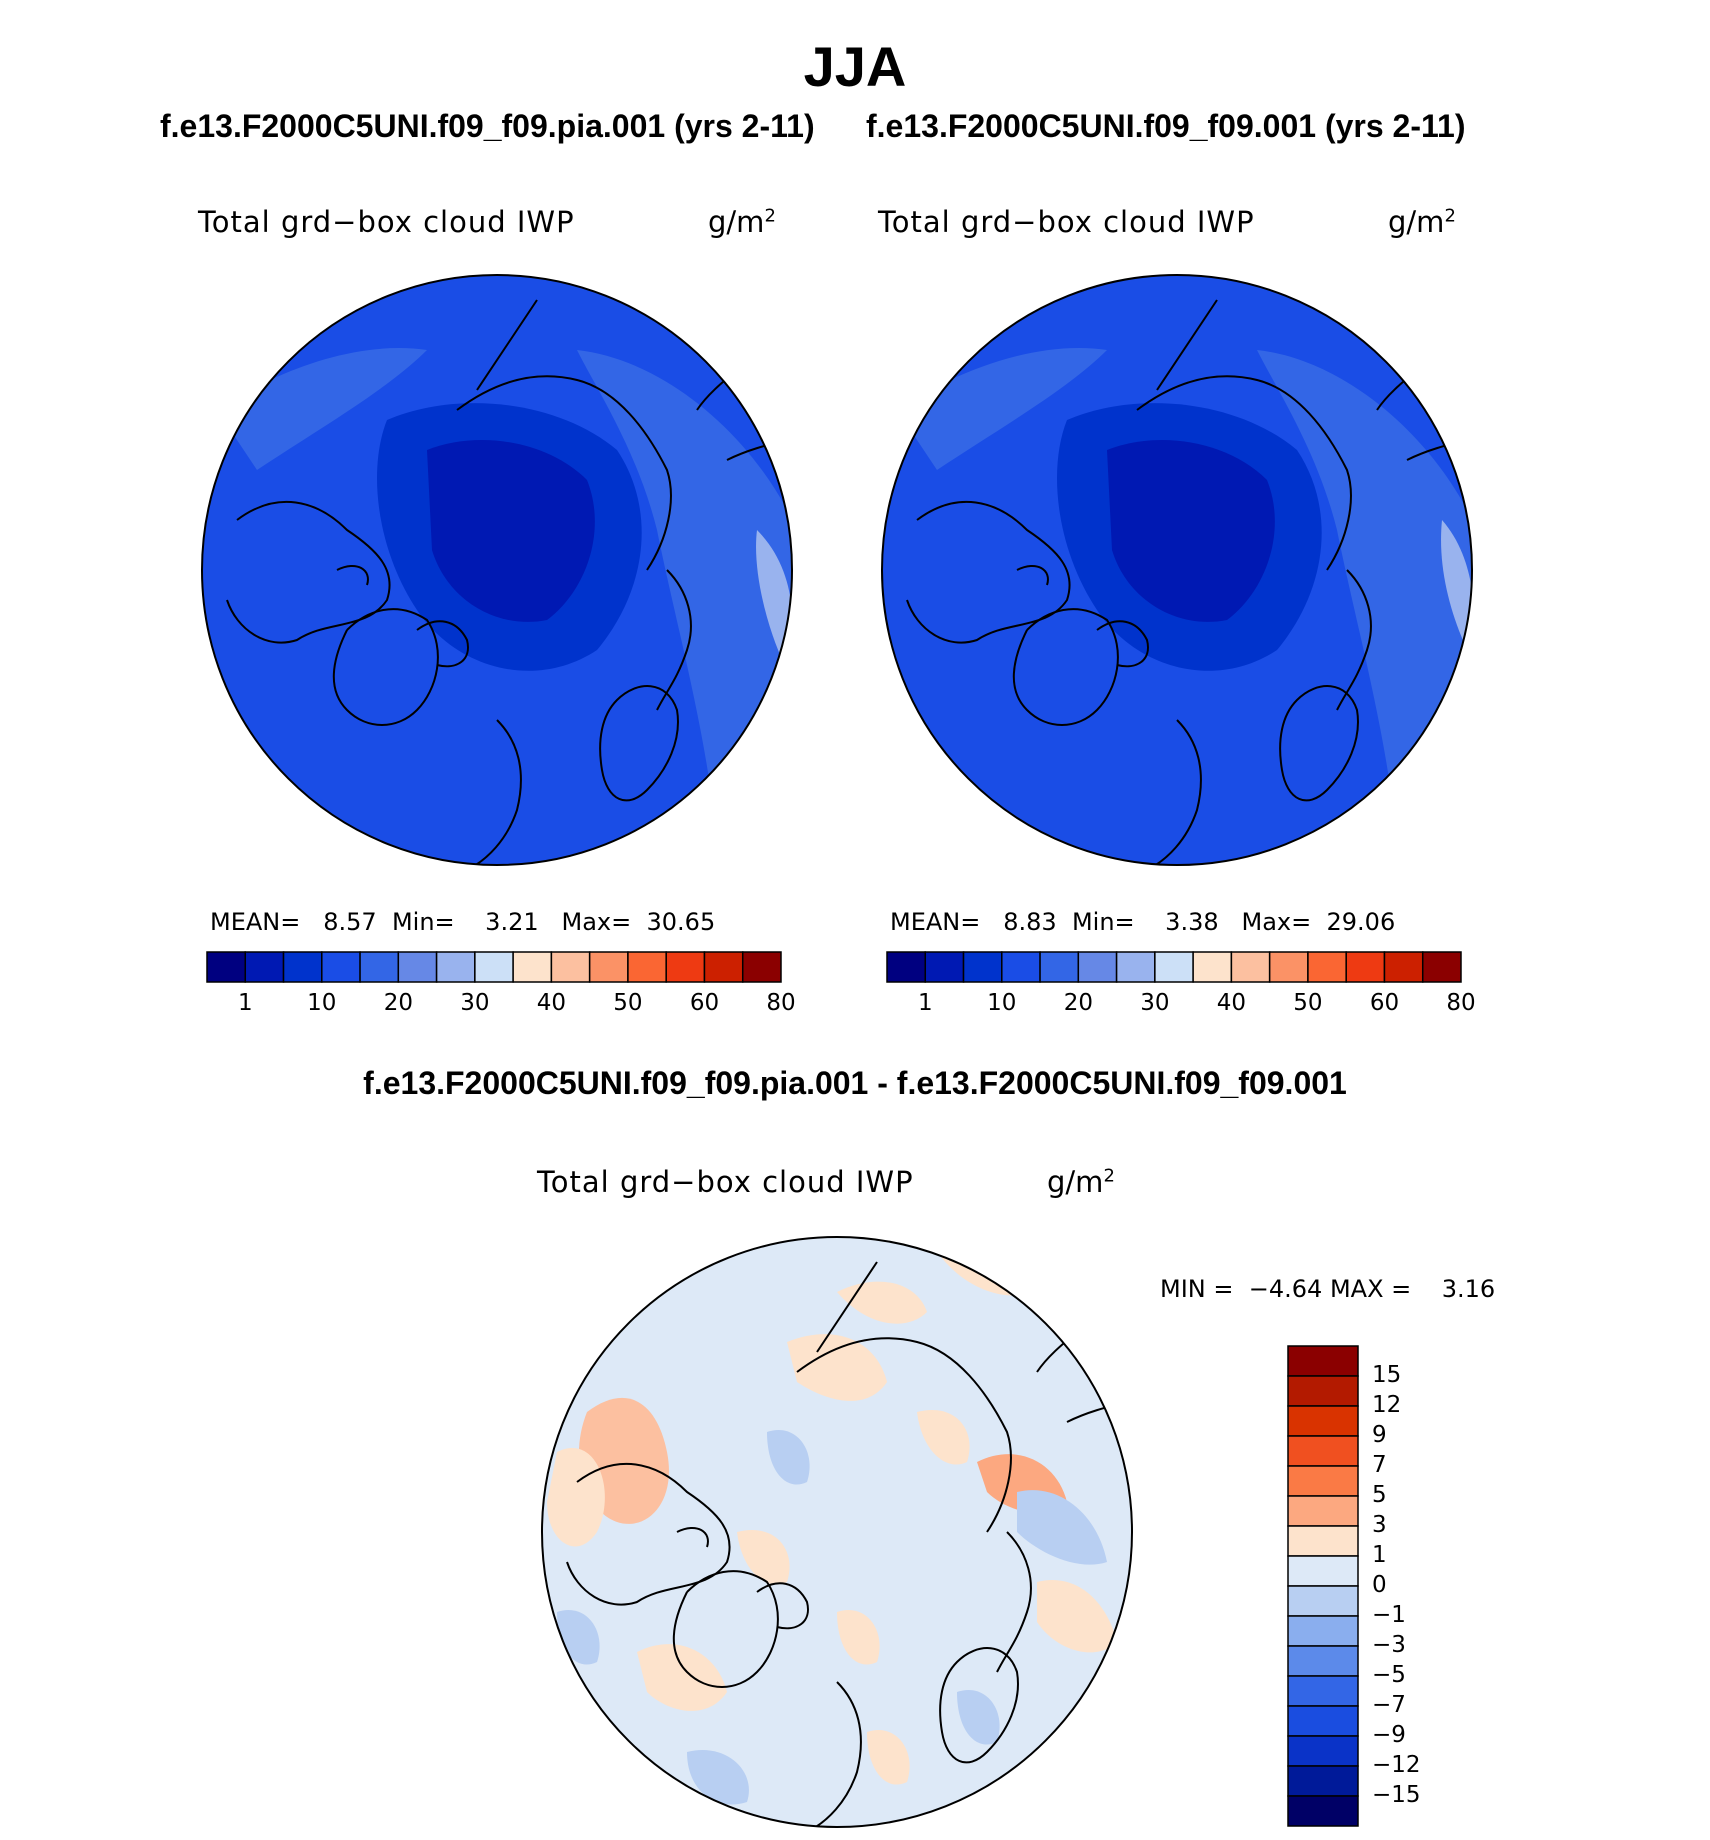 This screenshot has width=1710, height=1840. Describe the element at coordinates (725, 1182) in the screenshot. I see `panel-variable-diff: Total grd−box cloud IWP` at that location.